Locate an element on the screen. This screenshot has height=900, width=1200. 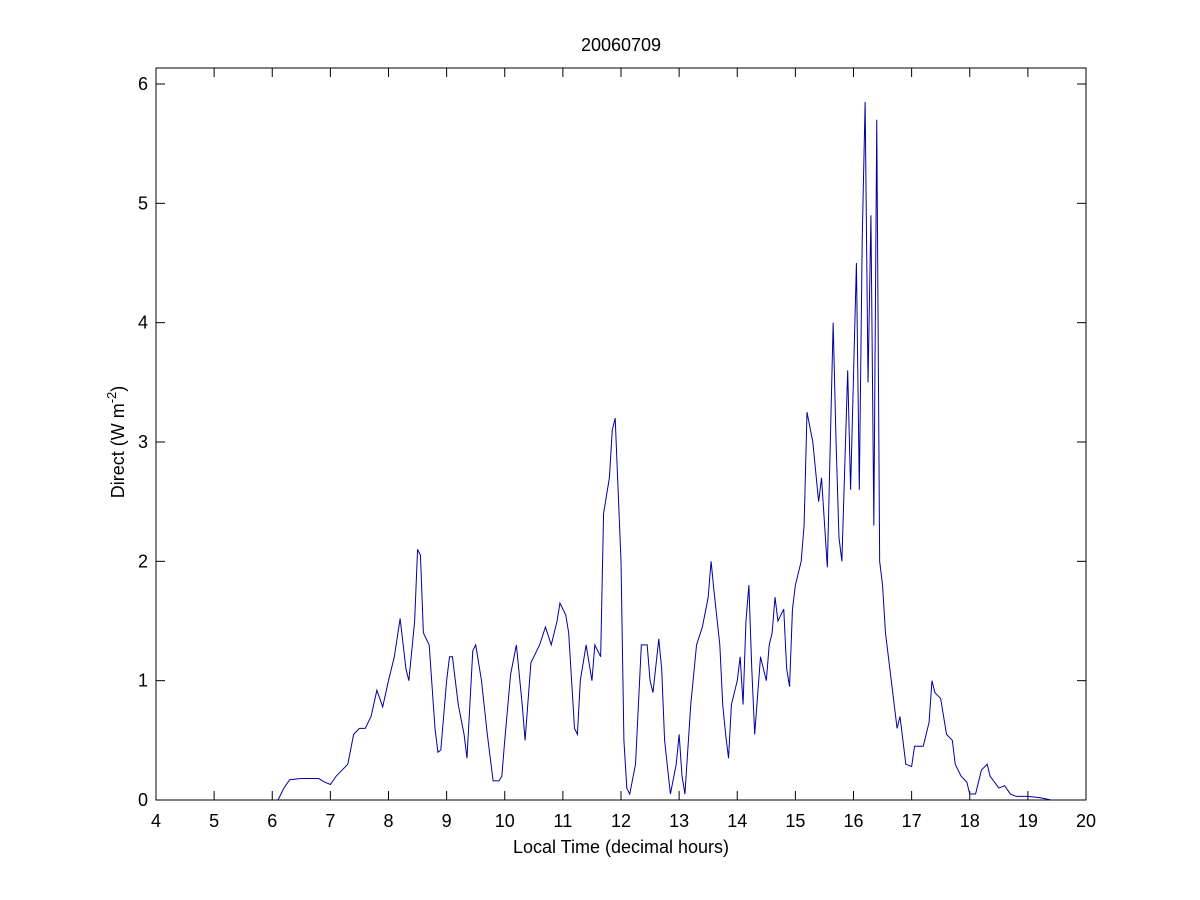
y-label-end: ) is located at coordinates (118, 389).